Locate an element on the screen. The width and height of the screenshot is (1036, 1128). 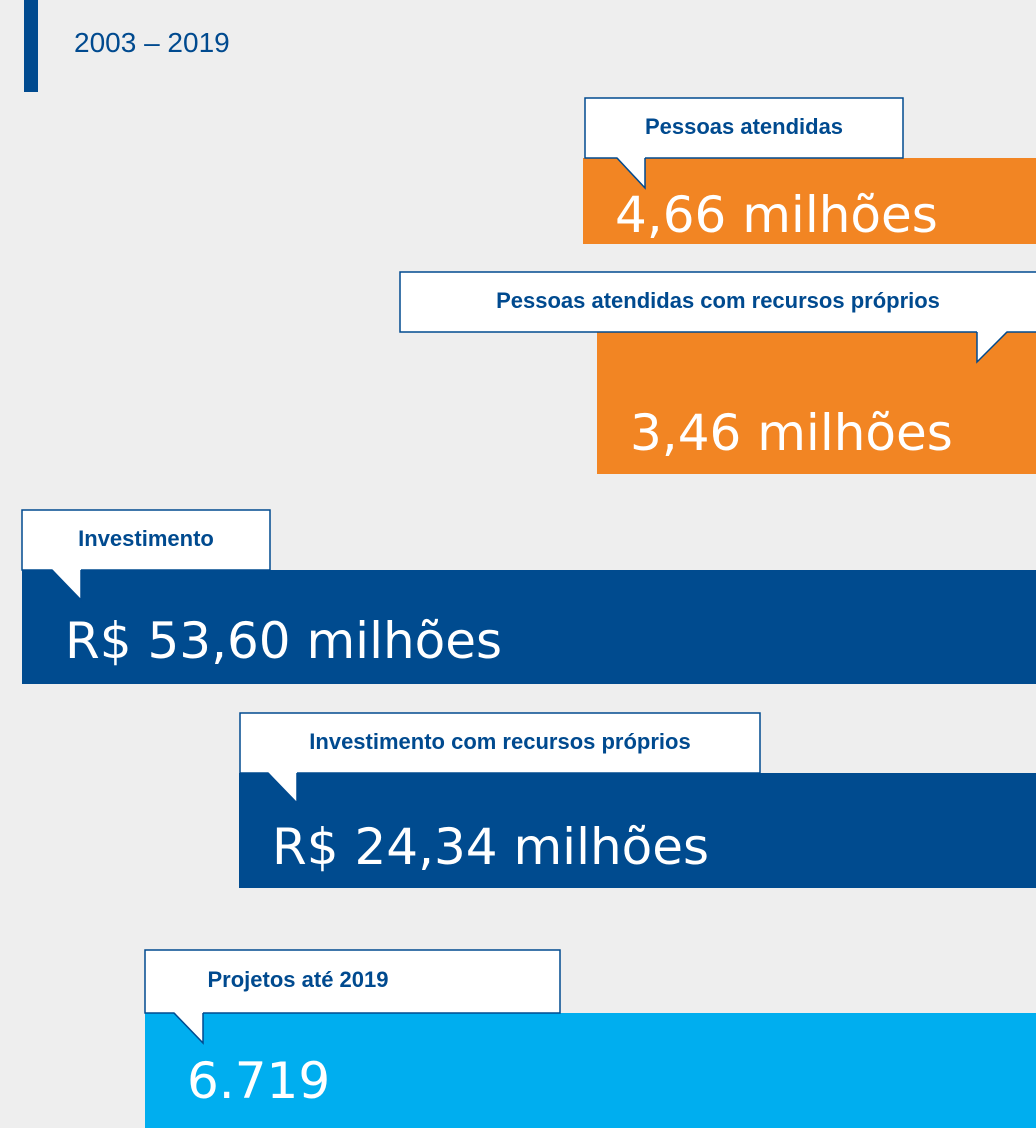
label: Investimento com recursos próprios is located at coordinates (499, 741).